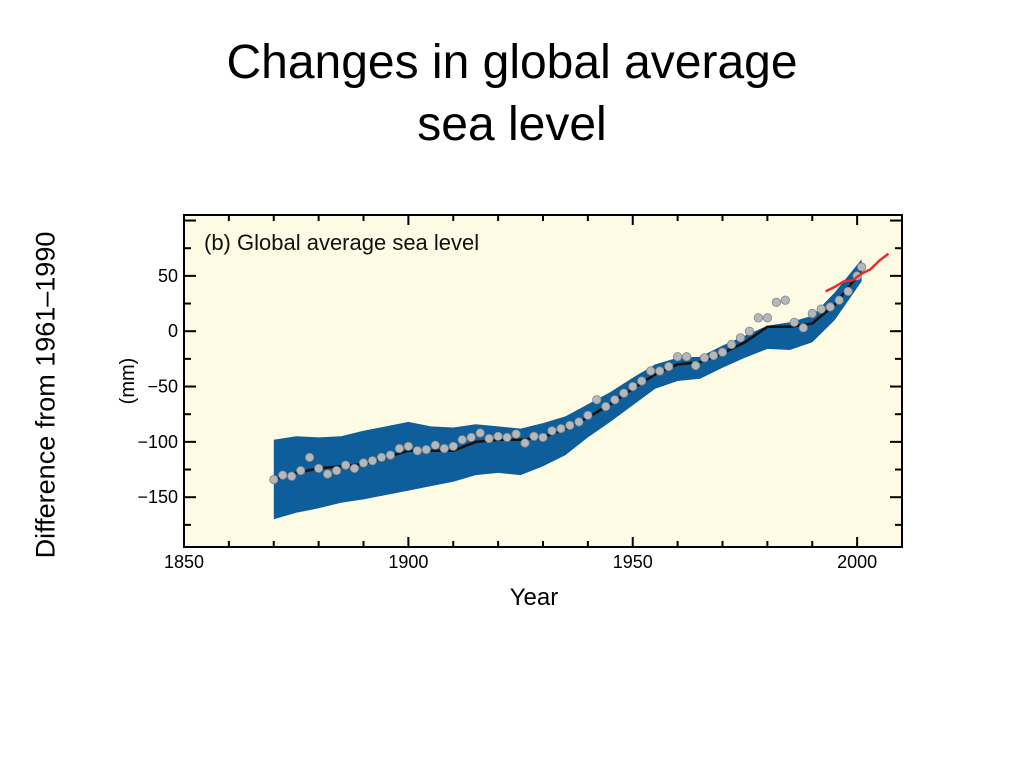 Image resolution: width=1024 pixels, height=768 pixels. What do you see at coordinates (128, 381) in the screenshot?
I see `inner-y-axis-label: (mm)` at bounding box center [128, 381].